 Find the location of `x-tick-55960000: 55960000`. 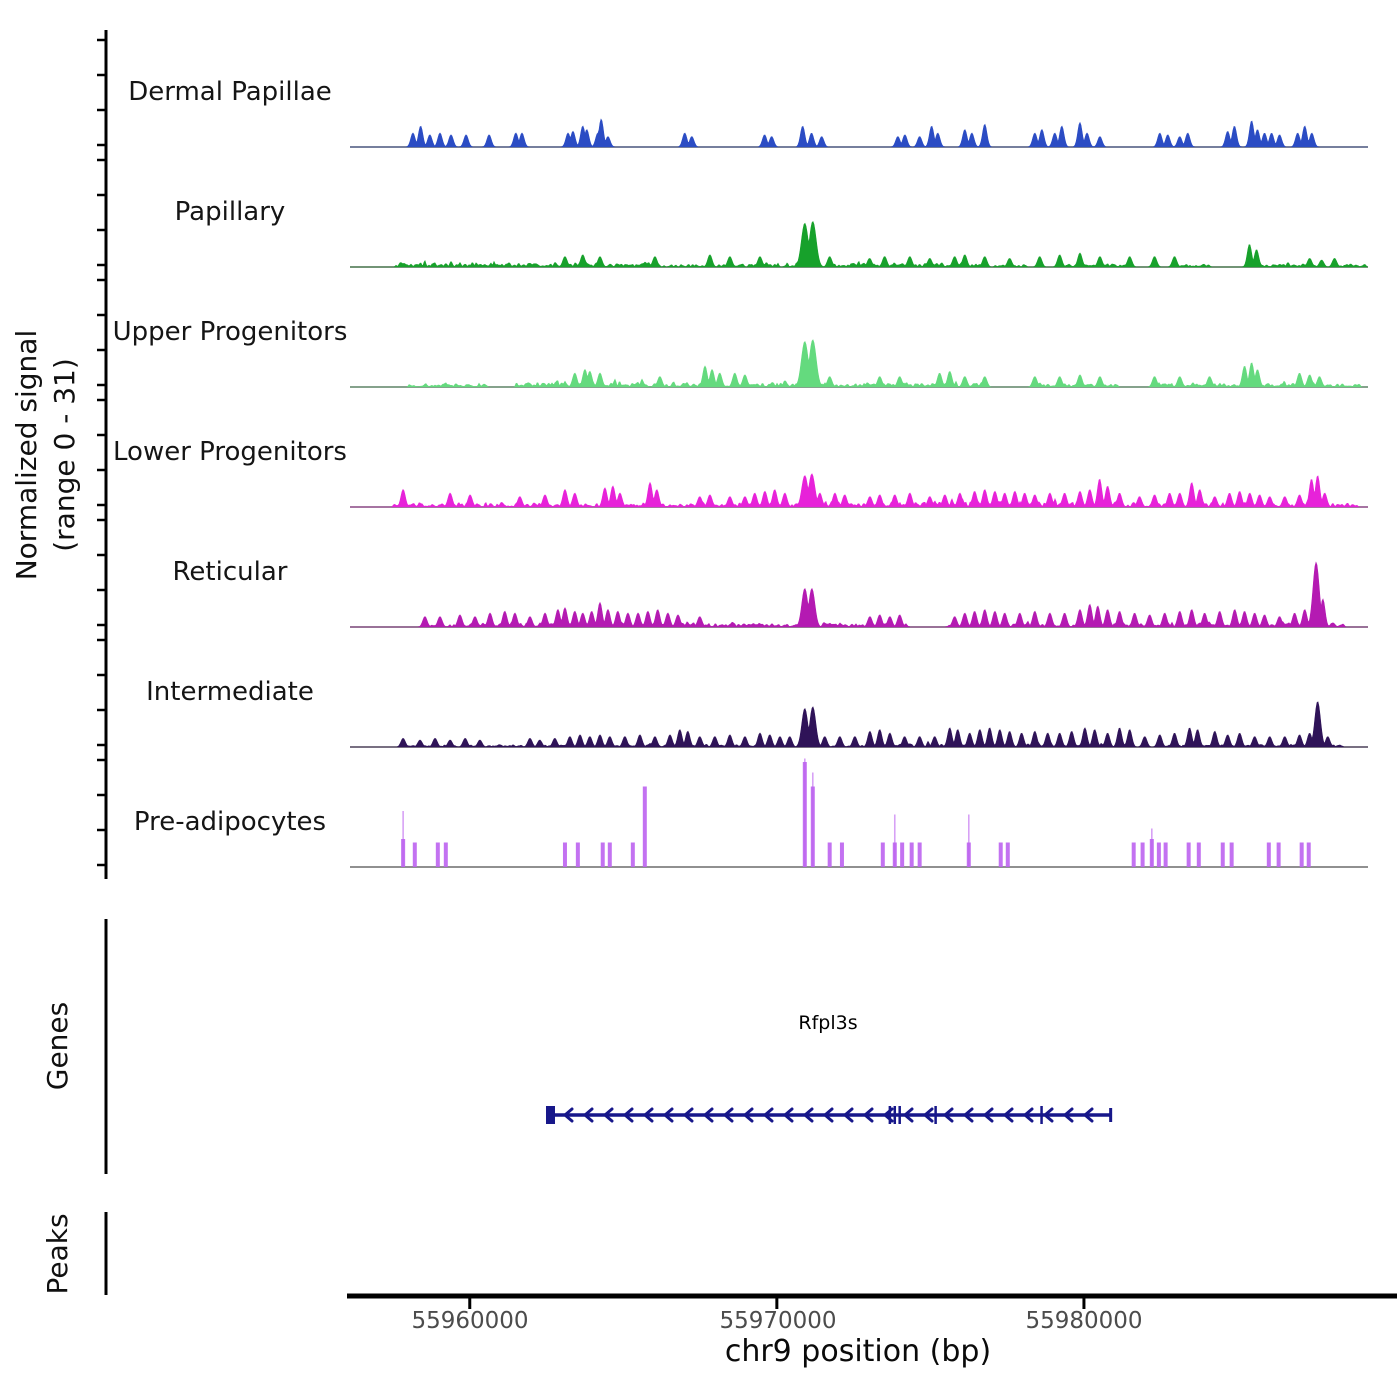

x-tick-55960000: 55960000 is located at coordinates (470, 1321).